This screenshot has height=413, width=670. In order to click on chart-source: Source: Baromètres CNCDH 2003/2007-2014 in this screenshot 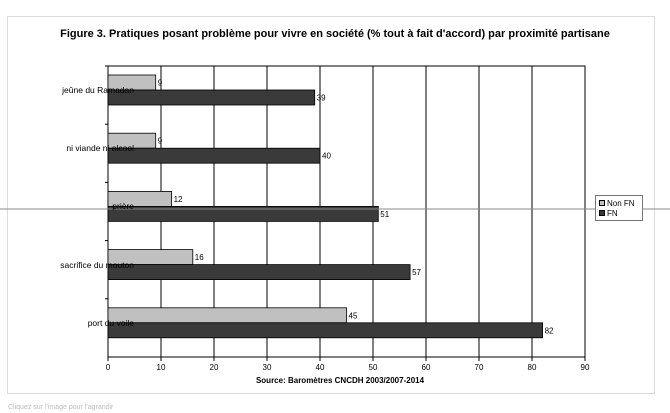, I will do `click(340, 380)`.